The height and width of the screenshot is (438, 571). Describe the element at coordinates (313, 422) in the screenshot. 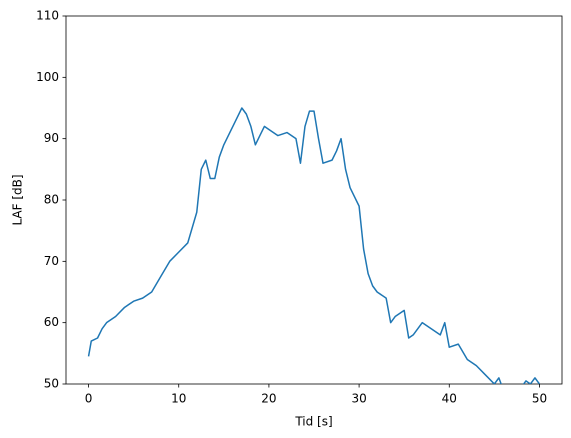

I see `x-axis-label: Tid [s]` at that location.